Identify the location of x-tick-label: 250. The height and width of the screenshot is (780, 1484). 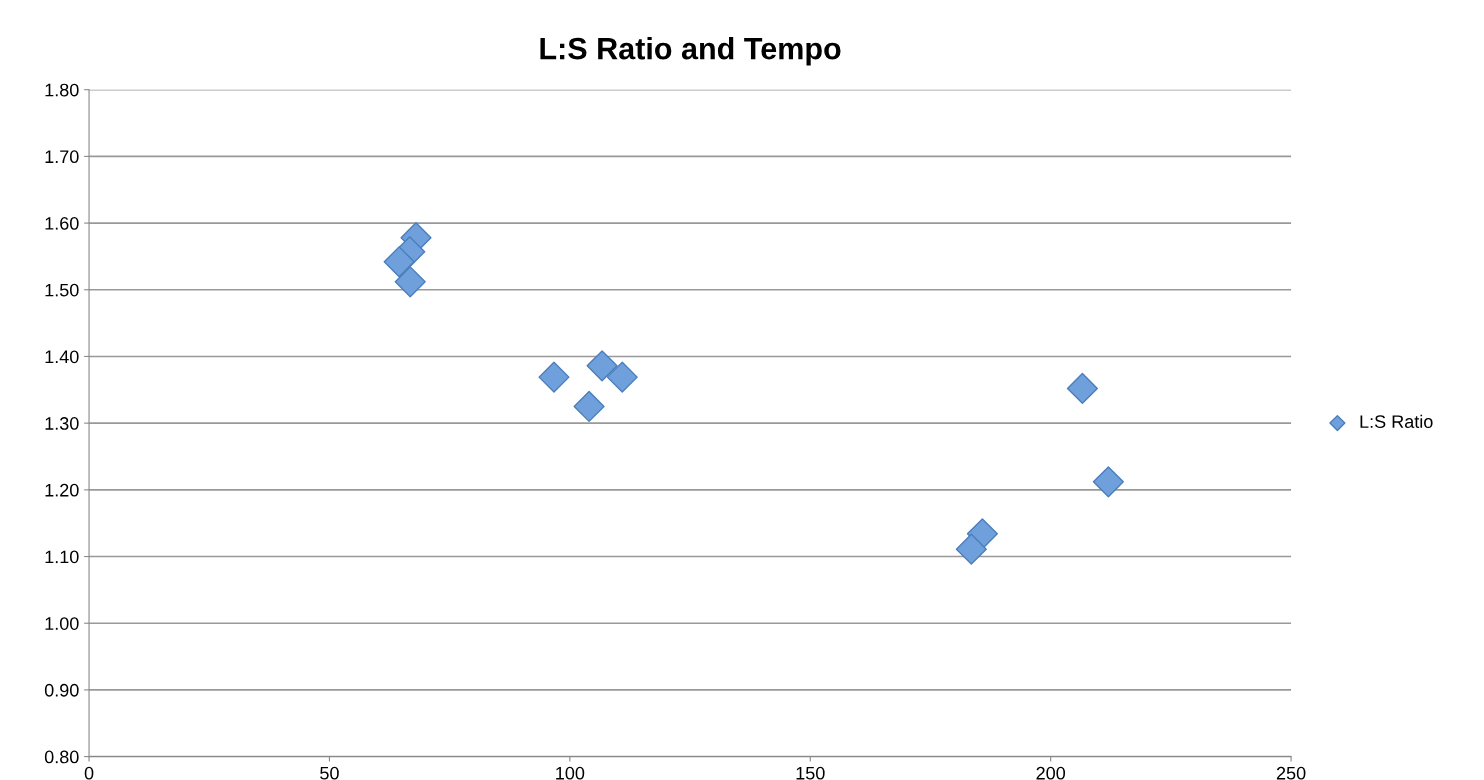
(1291, 773).